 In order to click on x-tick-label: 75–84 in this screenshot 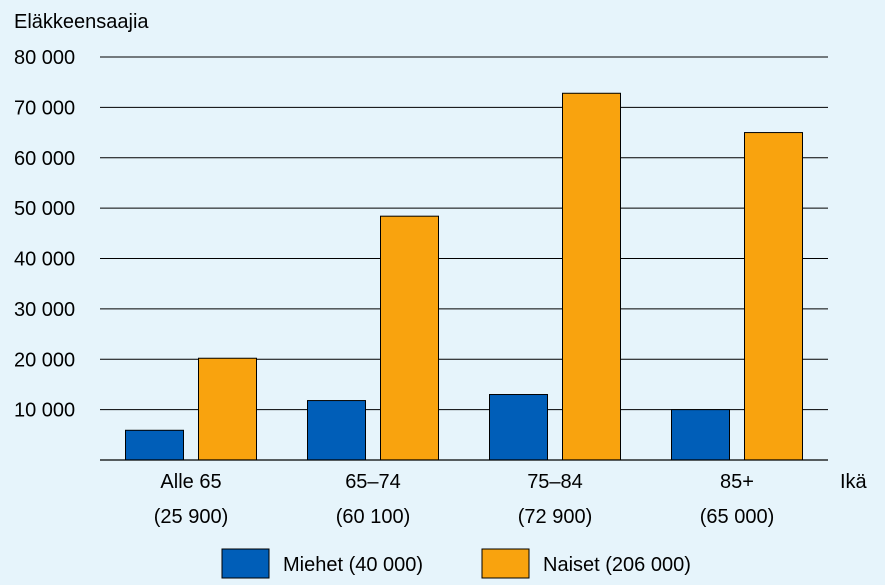, I will do `click(555, 482)`.